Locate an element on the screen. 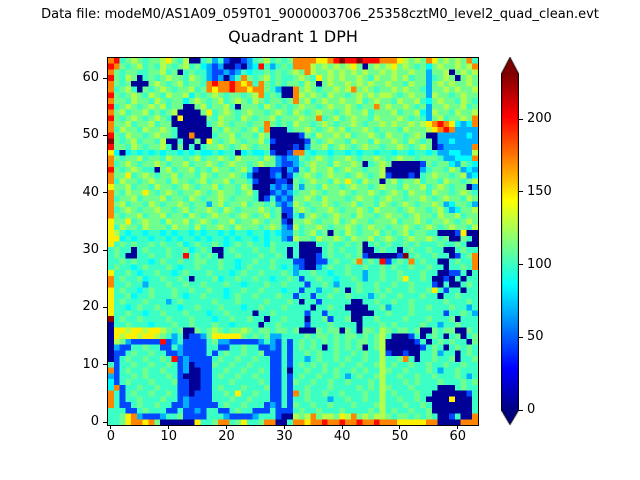 This screenshot has height=480, width=640. colorbar-tick-label: 0 is located at coordinates (531, 409).